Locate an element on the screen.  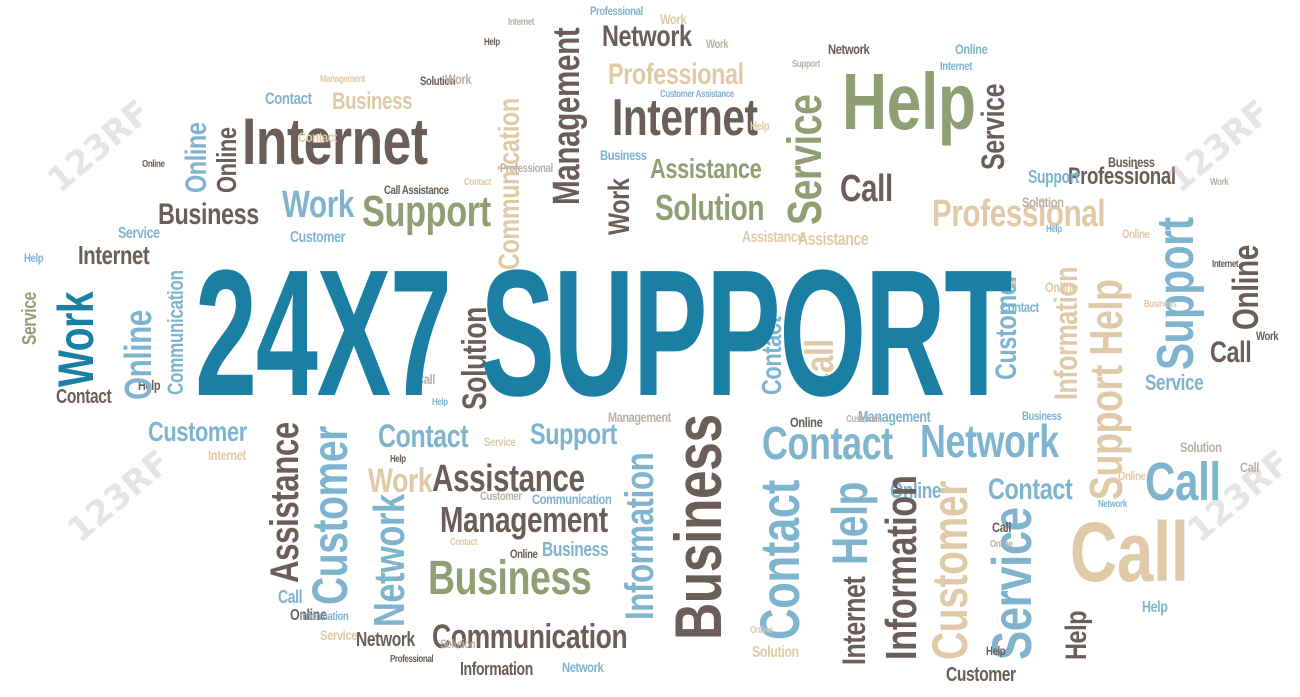
cloud-word-small: Management is located at coordinates (342, 79).